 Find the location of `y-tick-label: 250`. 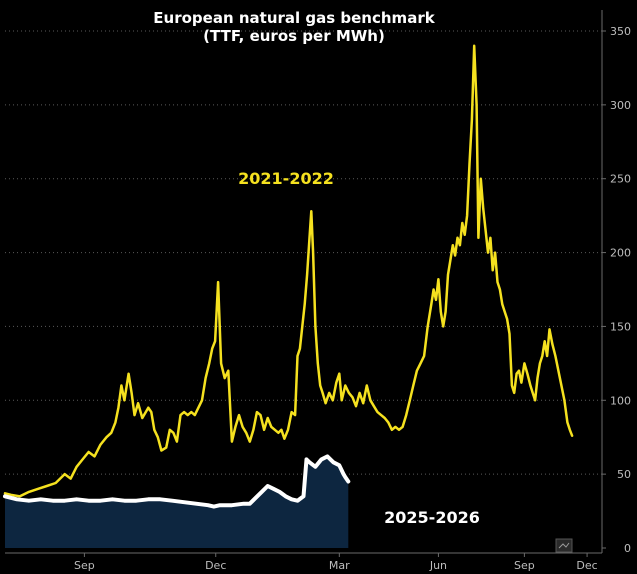

y-tick-label: 250 is located at coordinates (620, 179).